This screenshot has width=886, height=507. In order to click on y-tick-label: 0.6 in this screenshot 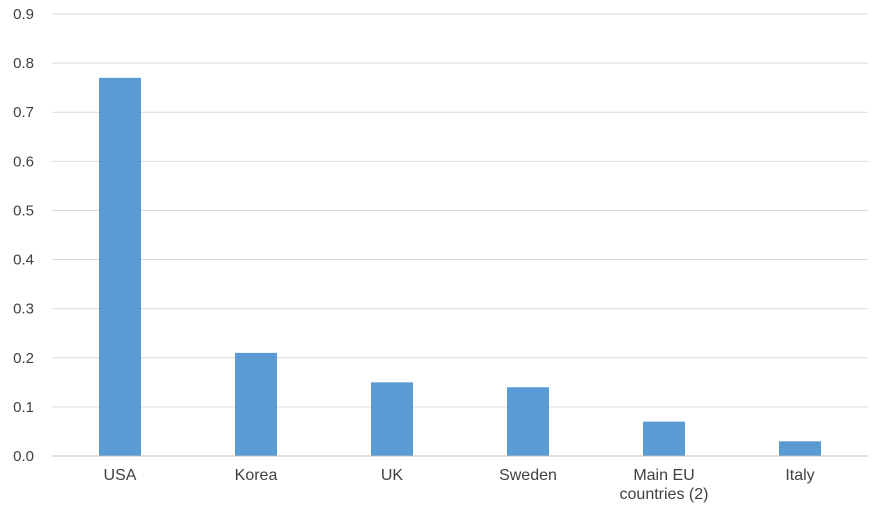, I will do `click(23, 161)`.